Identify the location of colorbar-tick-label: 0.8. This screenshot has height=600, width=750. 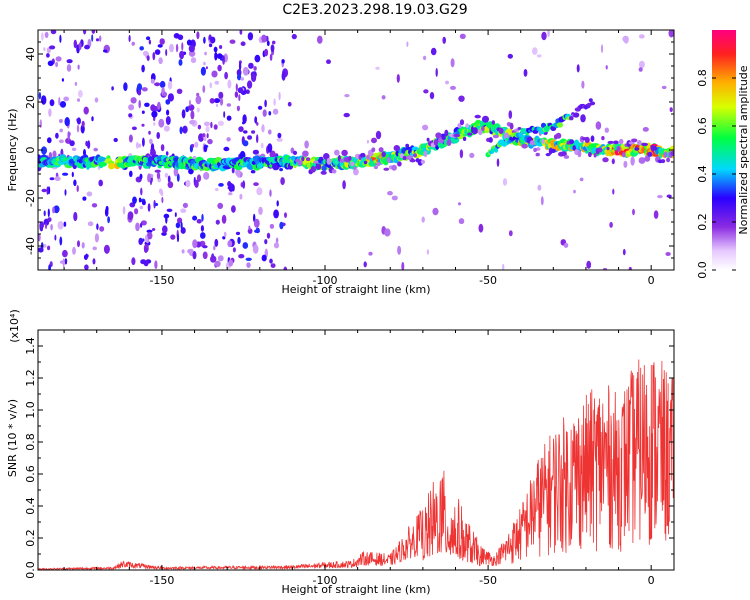
(702, 78).